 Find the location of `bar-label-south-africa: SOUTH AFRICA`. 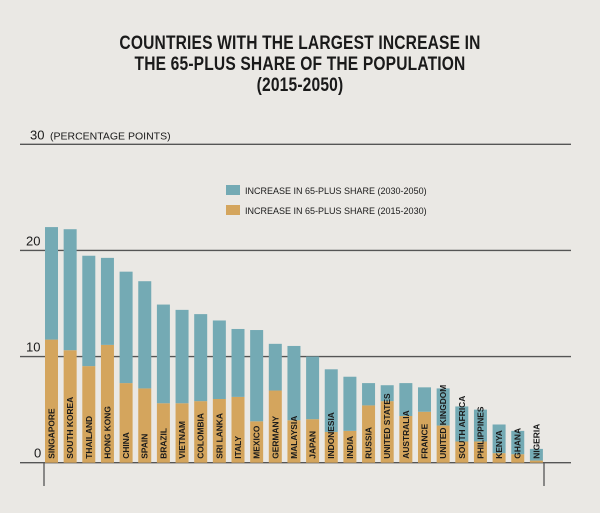

bar-label-south-africa: SOUTH AFRICA is located at coordinates (462, 427).